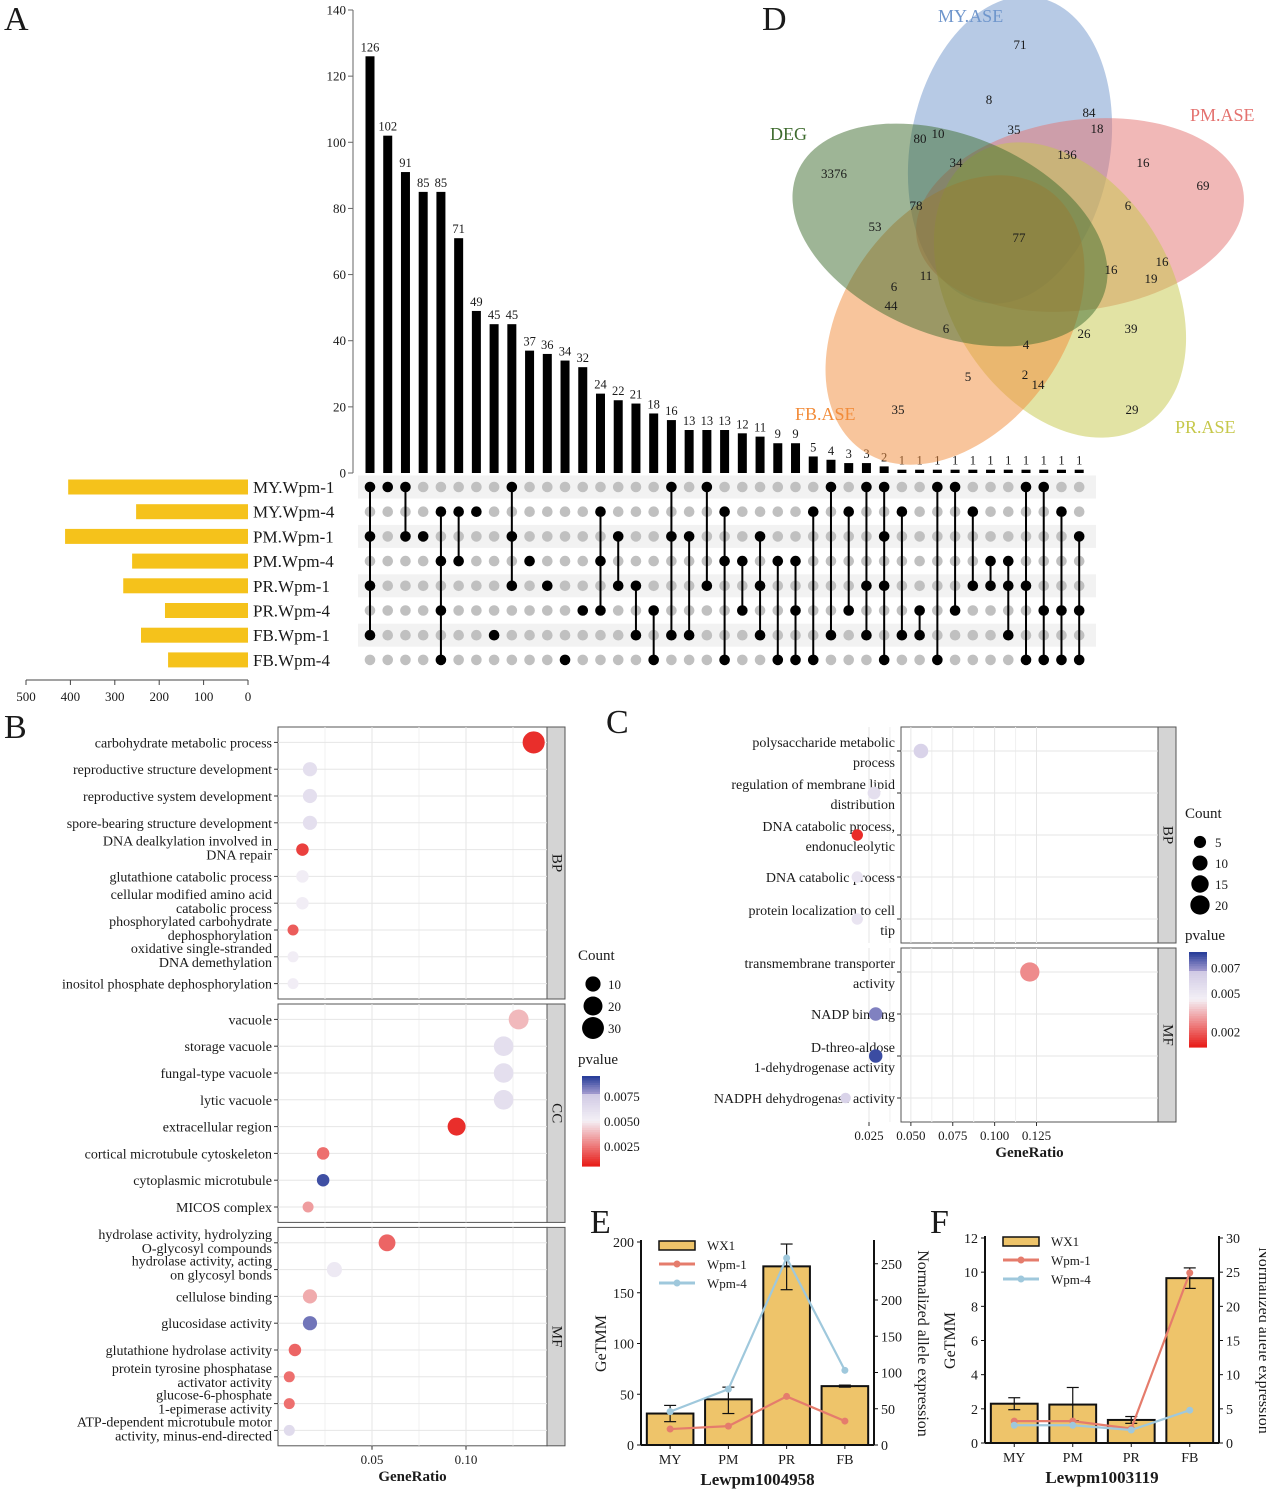 The image size is (1266, 1495). I want to click on legend-pvalue-label: 0.0025, so click(622, 1146).